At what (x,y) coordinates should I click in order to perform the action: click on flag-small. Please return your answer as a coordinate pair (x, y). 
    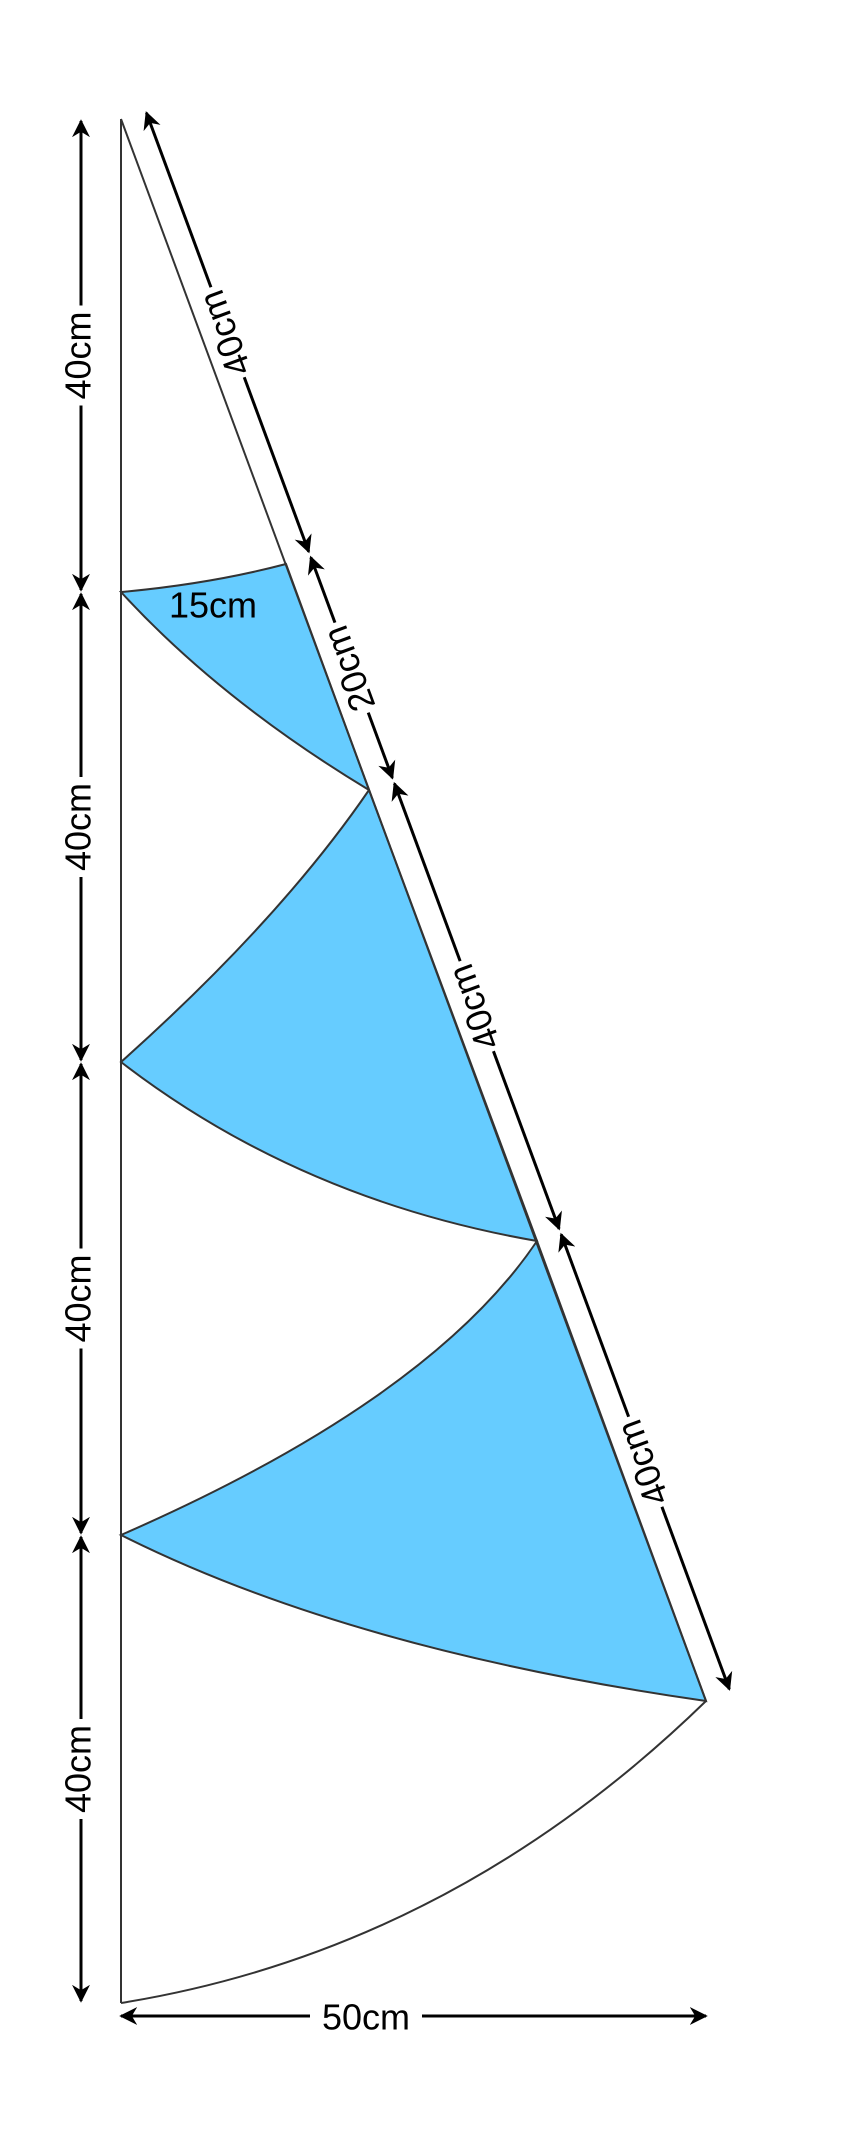
    Looking at the image, I should click on (244, 677).